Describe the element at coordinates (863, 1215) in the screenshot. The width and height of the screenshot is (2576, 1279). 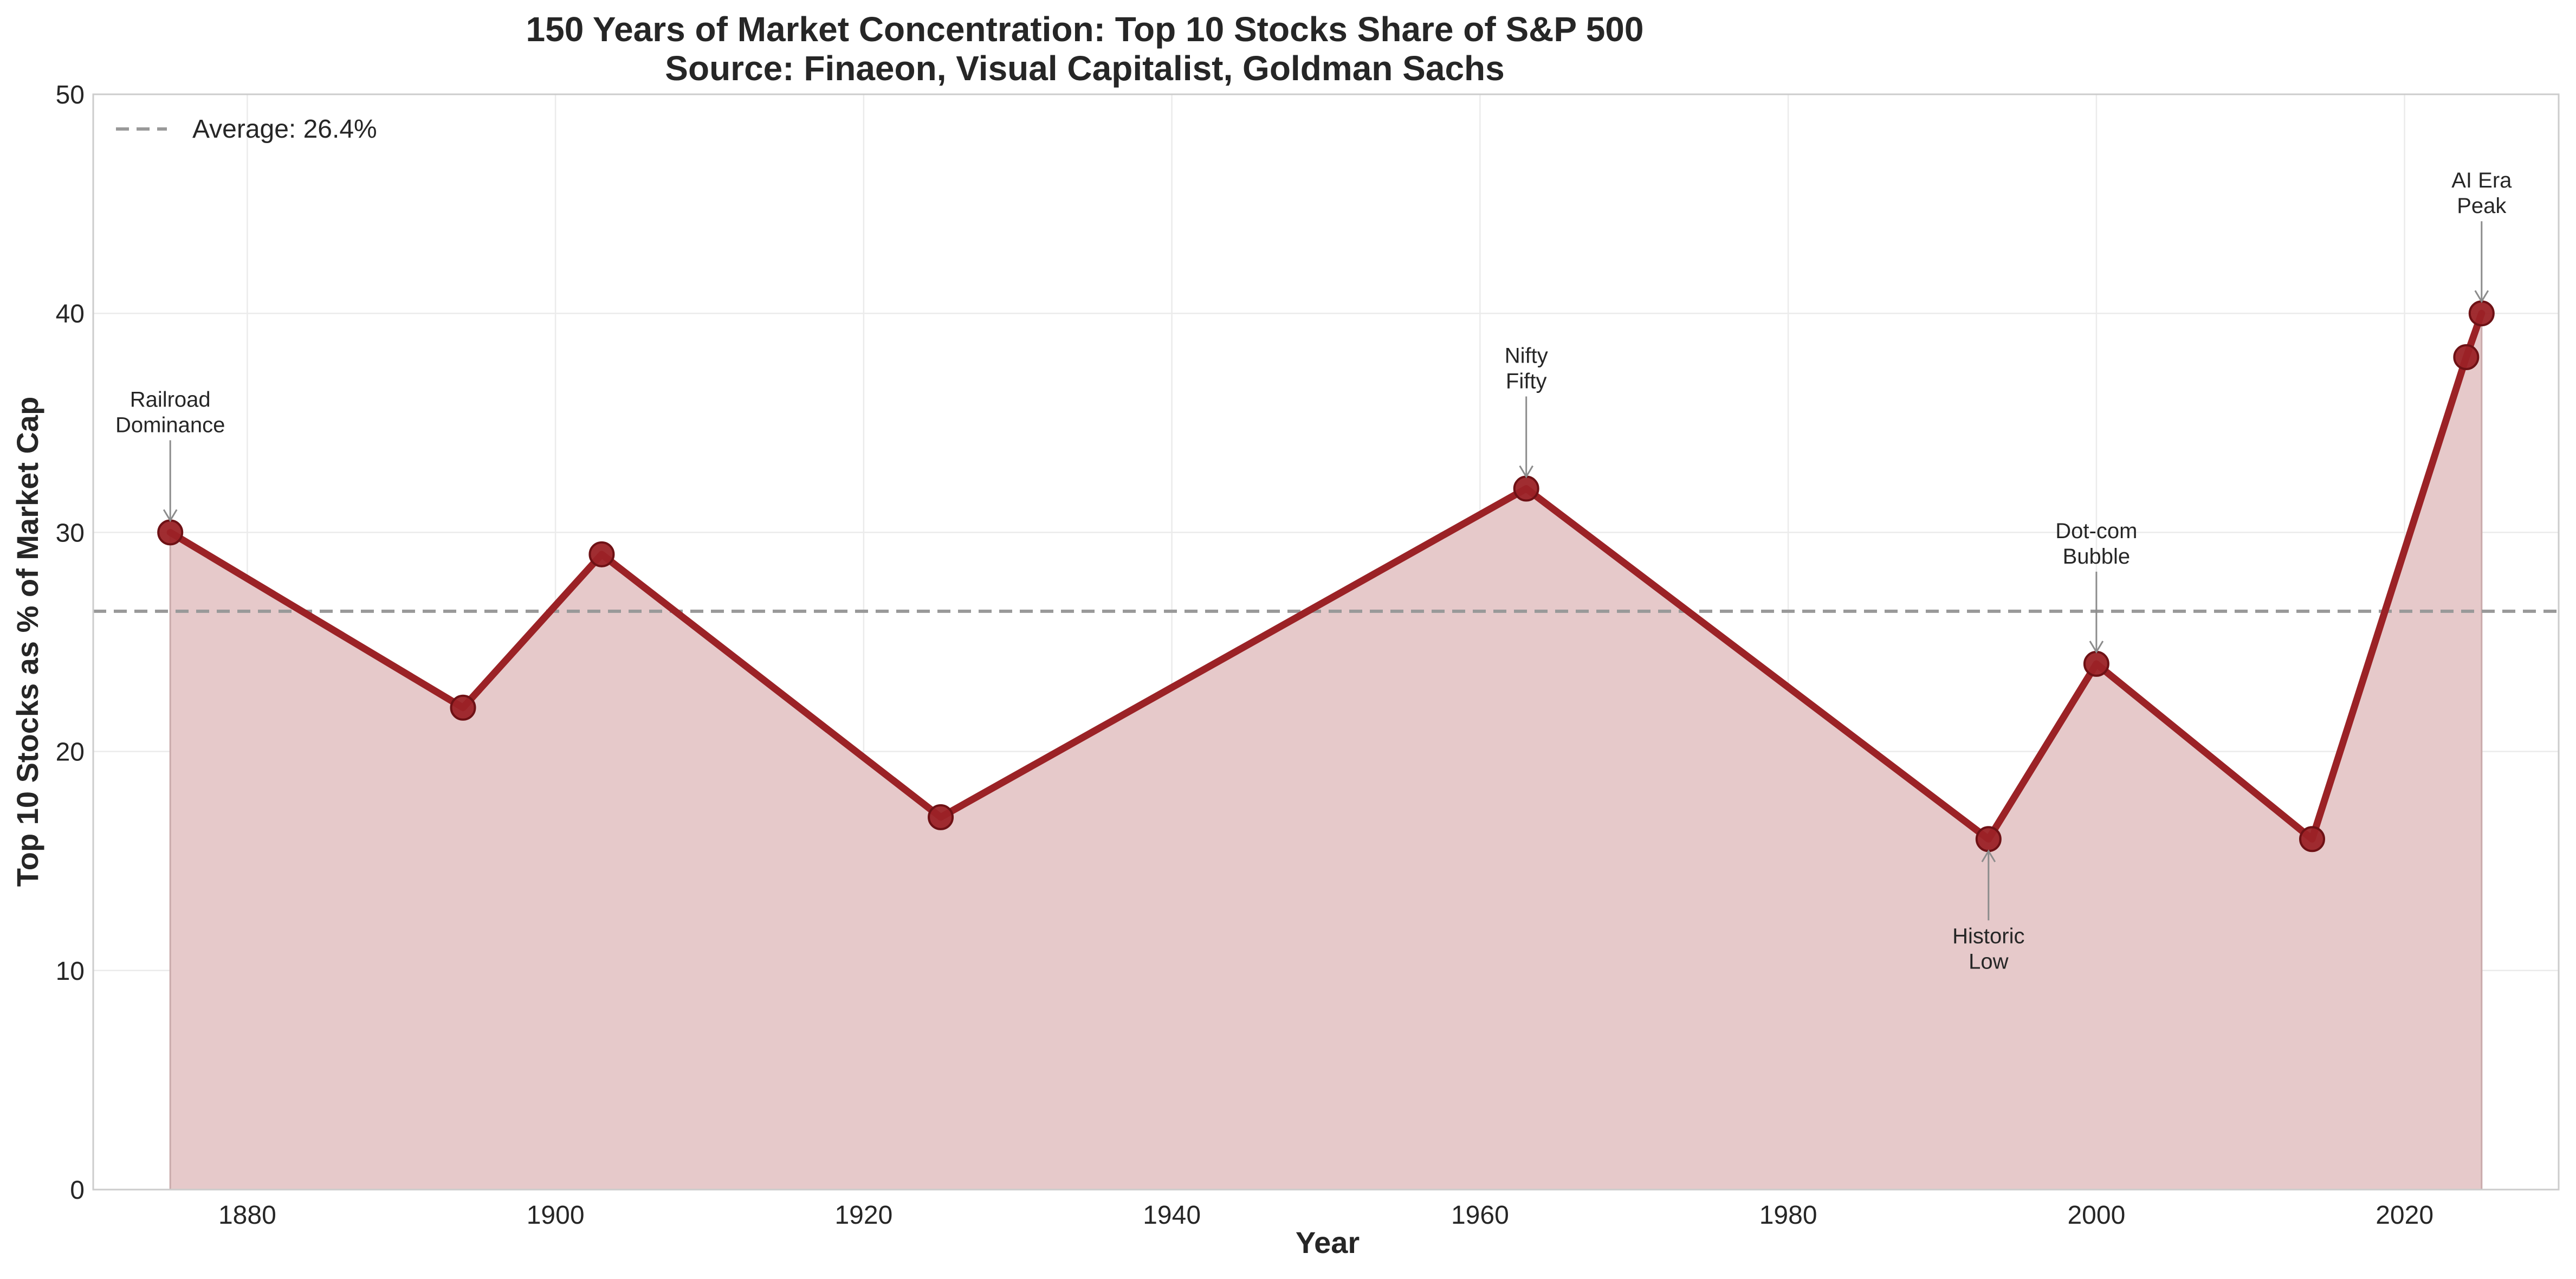
I see `x-tick-label-1920: 1920` at that location.